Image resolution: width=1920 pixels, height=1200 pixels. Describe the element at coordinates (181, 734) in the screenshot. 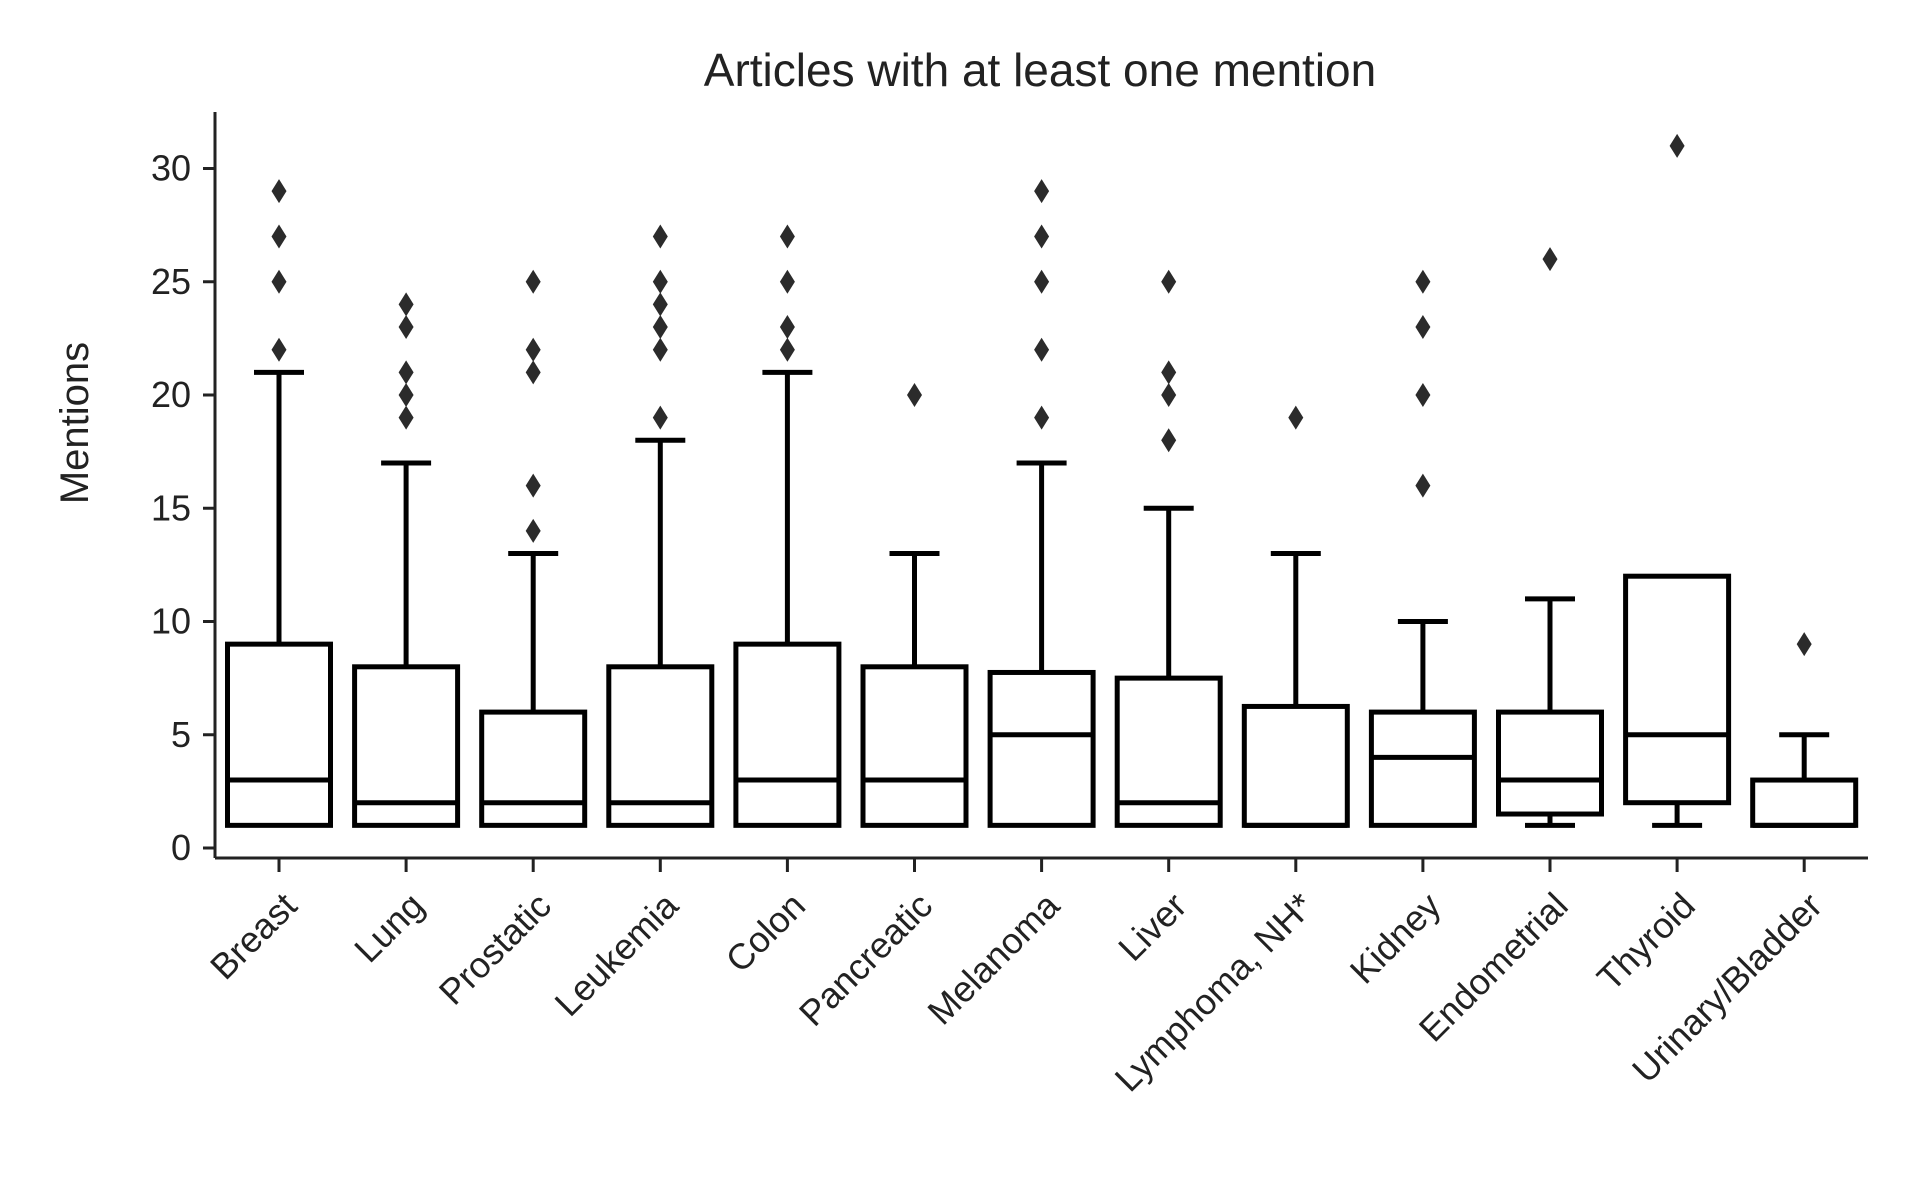

I see `y-tick-label: 5` at that location.